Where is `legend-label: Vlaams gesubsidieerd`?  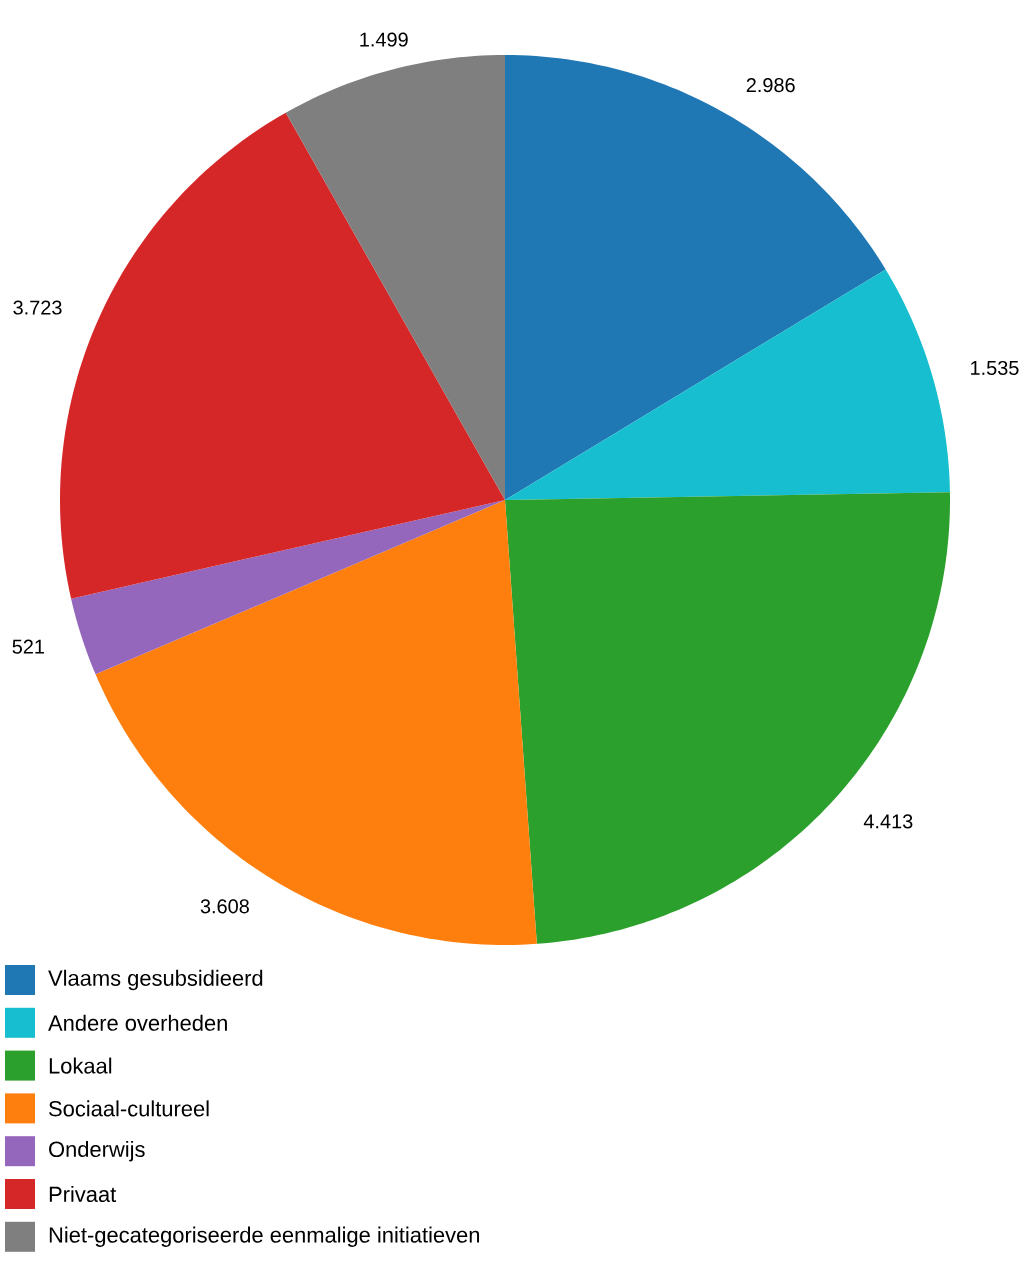 legend-label: Vlaams gesubsidieerd is located at coordinates (155, 980).